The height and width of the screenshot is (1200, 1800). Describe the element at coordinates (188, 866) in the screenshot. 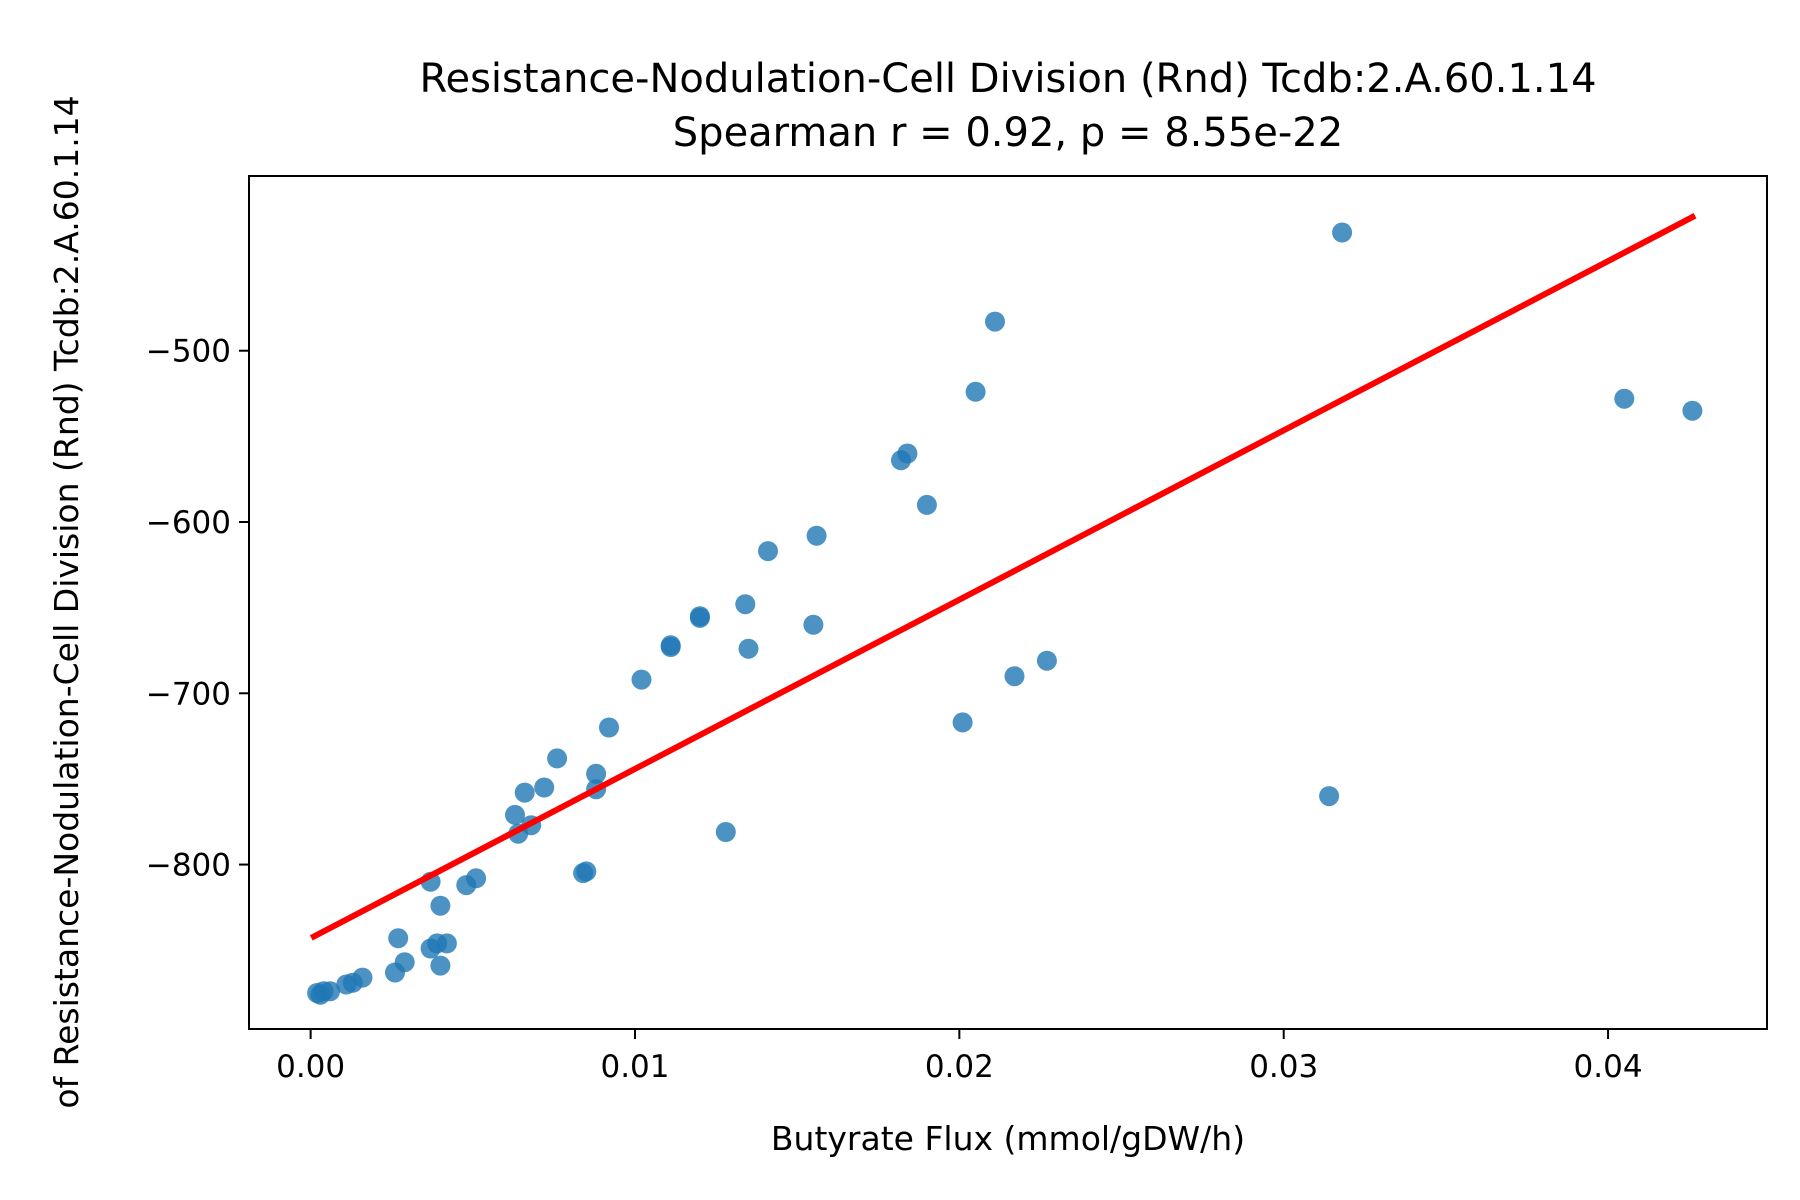

I see `y-tick-label: −800` at that location.